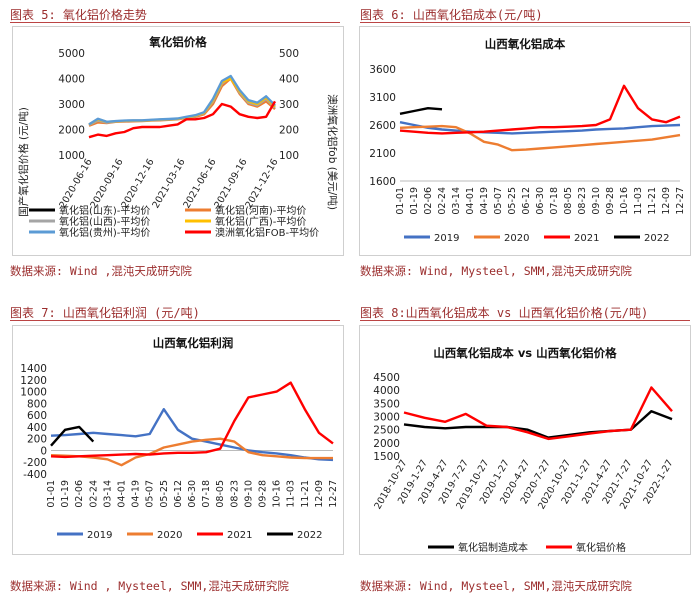 The image size is (700, 596). I want to click on series-line-, so click(182, 100).